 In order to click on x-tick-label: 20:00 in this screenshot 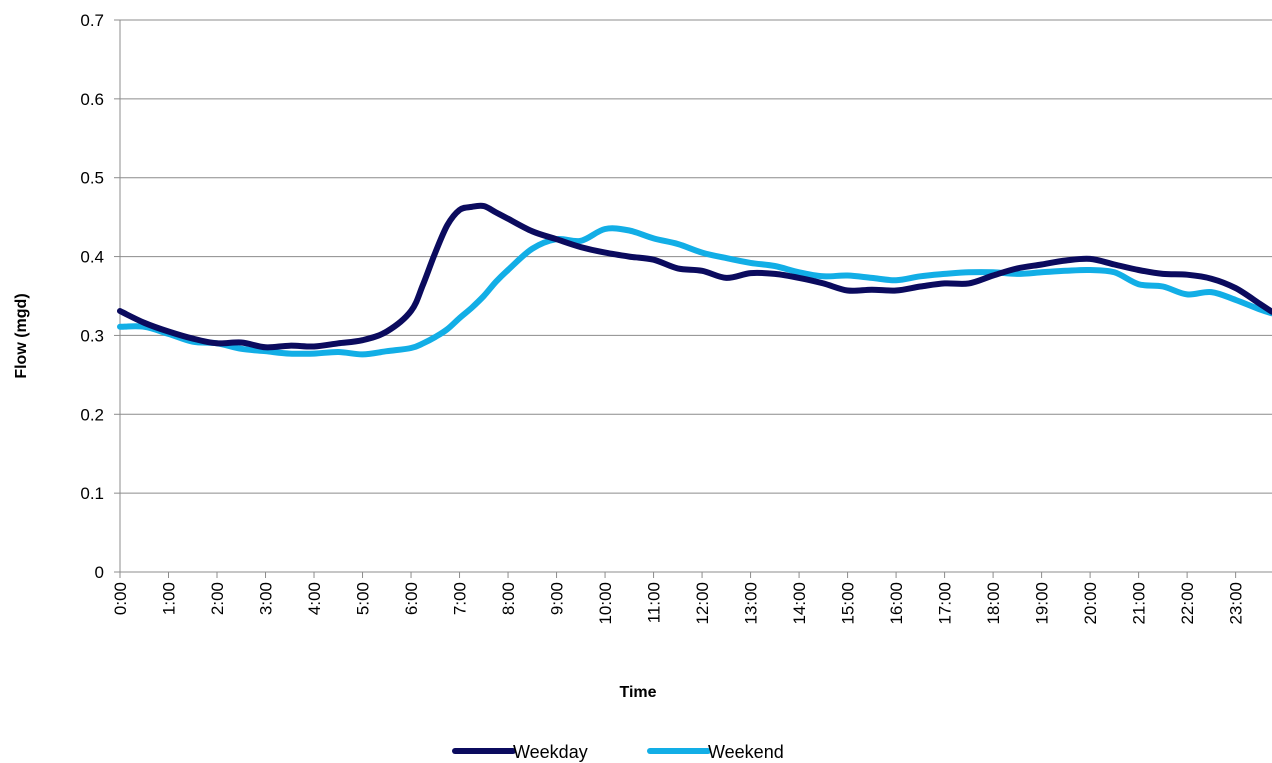, I will do `click(1090, 603)`.